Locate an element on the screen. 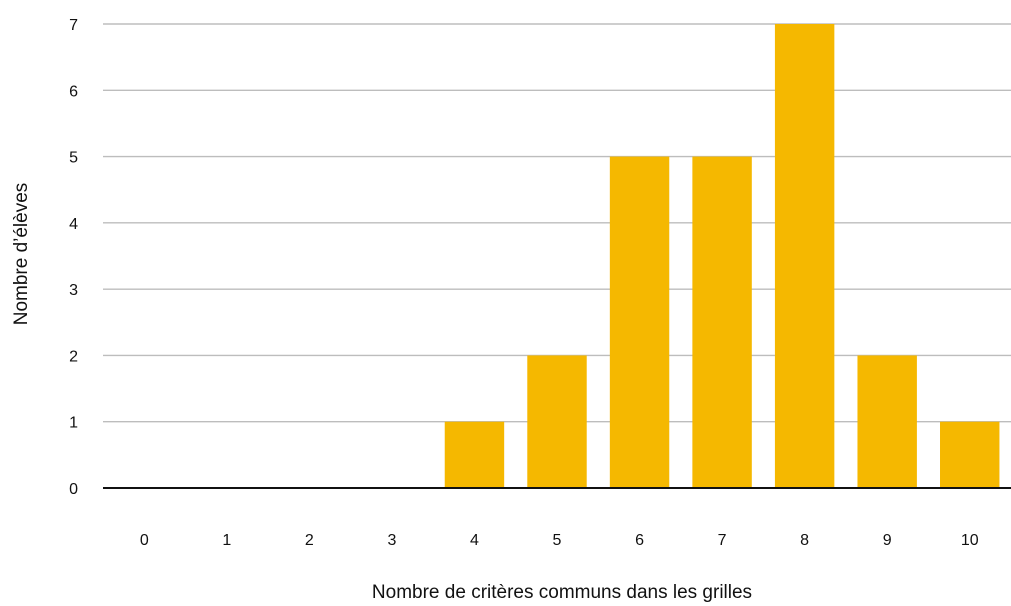 This screenshot has width=1011, height=606. y-tick-label-0: 0 is located at coordinates (73, 489).